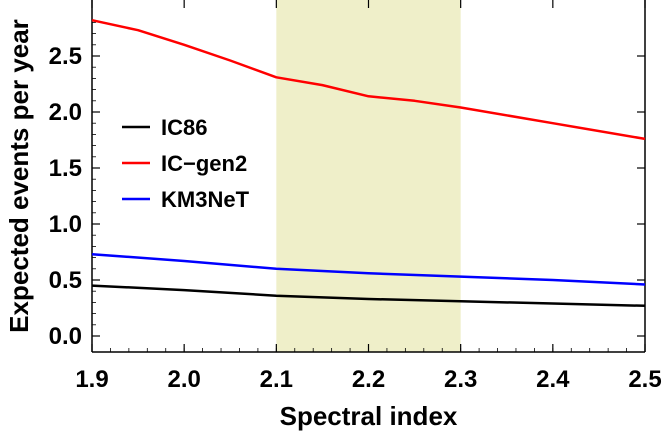  I want to click on x-tick-label: 2.3, so click(460, 379).